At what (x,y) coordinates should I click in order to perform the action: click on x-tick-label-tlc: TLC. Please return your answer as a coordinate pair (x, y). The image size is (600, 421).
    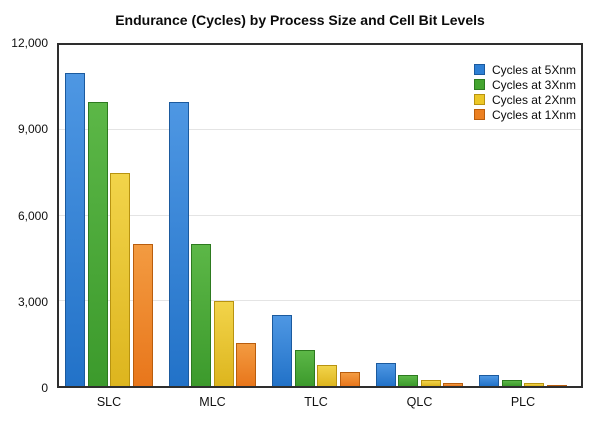
    Looking at the image, I should click on (316, 402).